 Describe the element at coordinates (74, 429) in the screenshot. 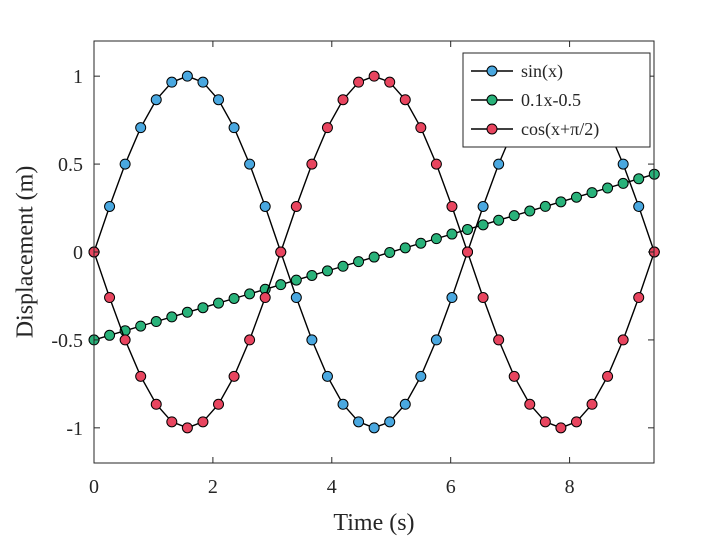

I see `y-tick-label: -1` at that location.